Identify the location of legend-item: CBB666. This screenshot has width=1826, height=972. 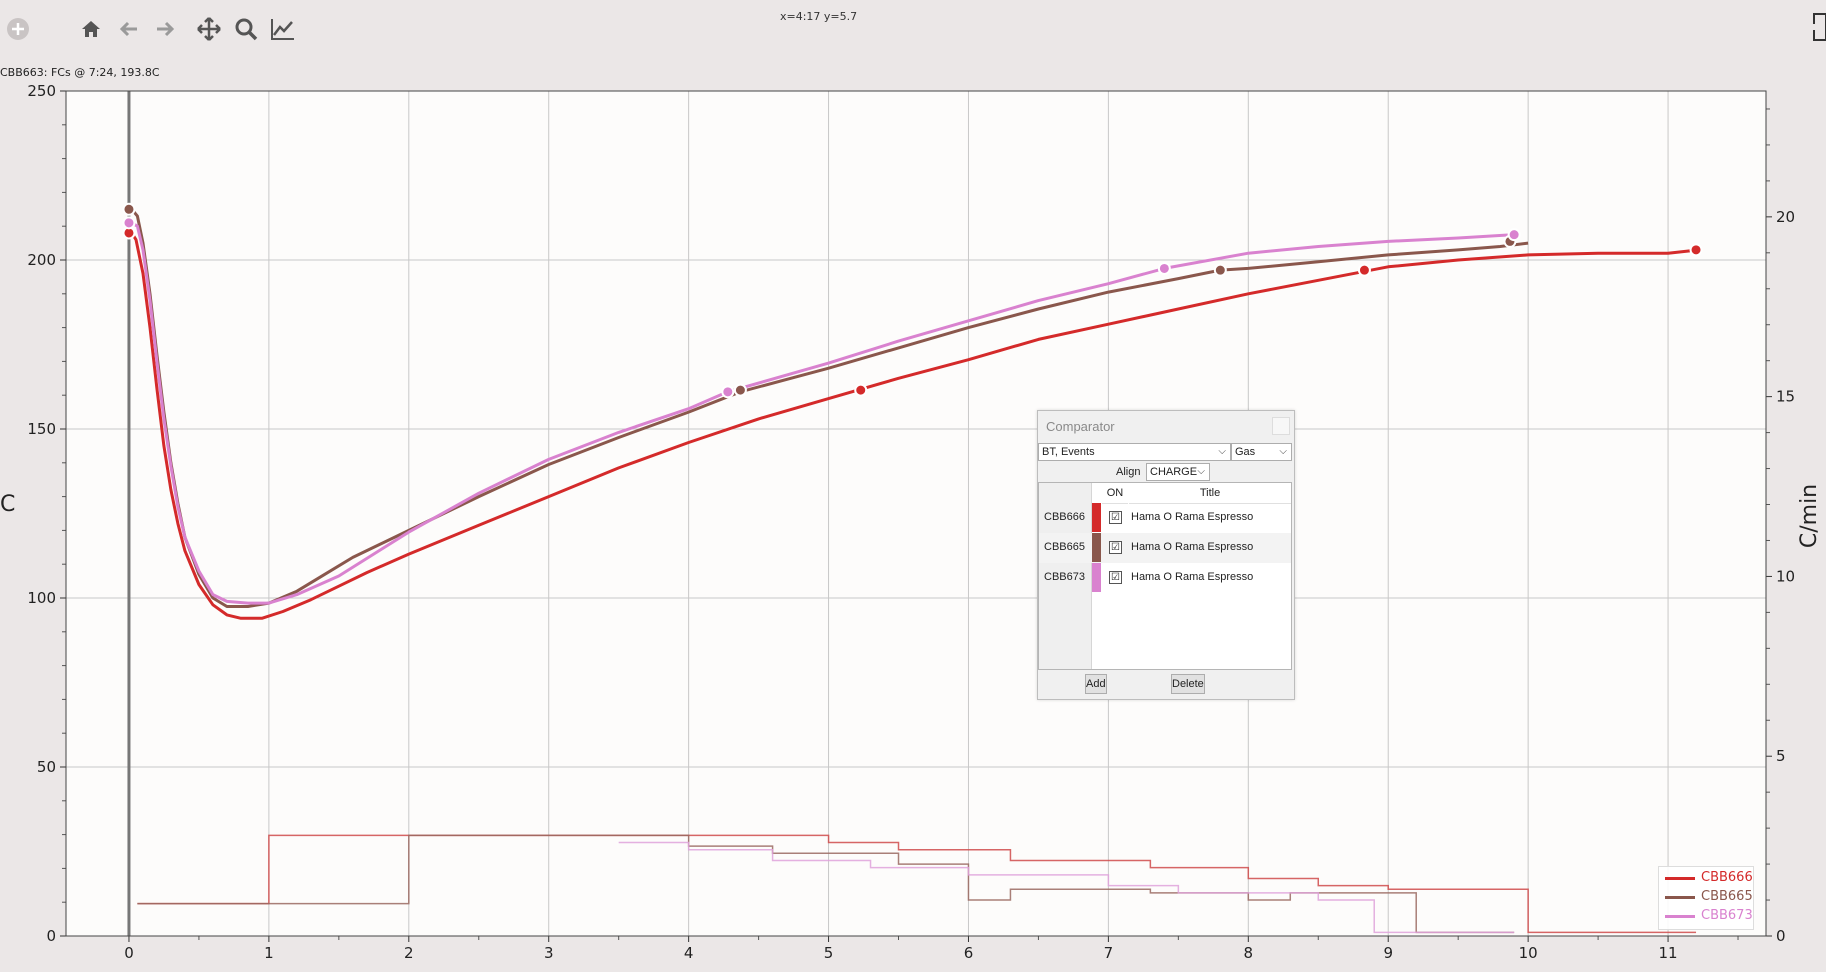
(1708, 878).